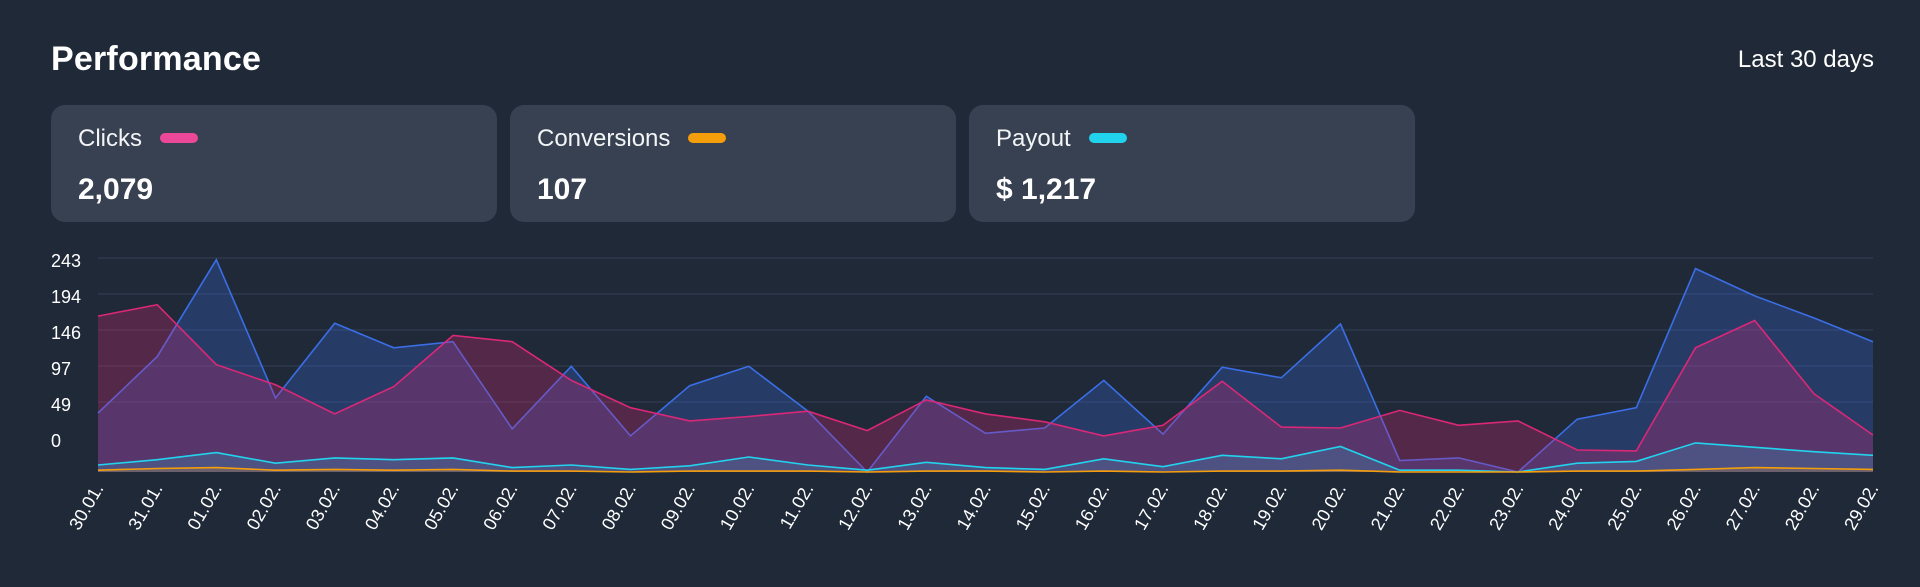  What do you see at coordinates (737, 506) in the screenshot?
I see `x-tick-label: 10.02.` at bounding box center [737, 506].